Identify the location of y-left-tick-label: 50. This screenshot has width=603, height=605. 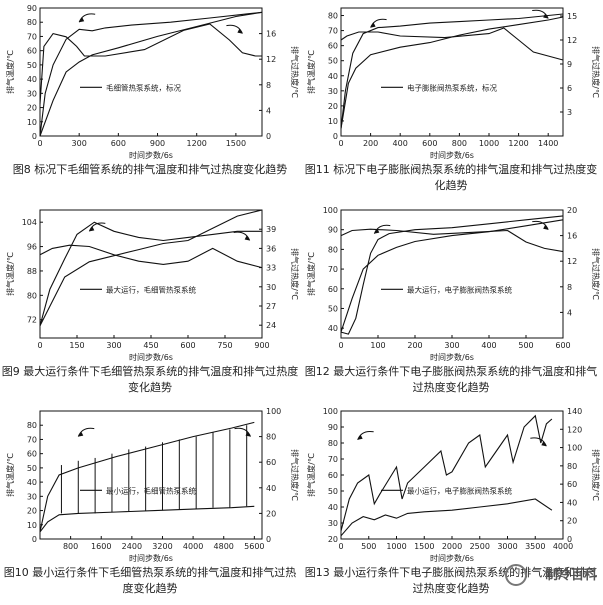
(333, 491).